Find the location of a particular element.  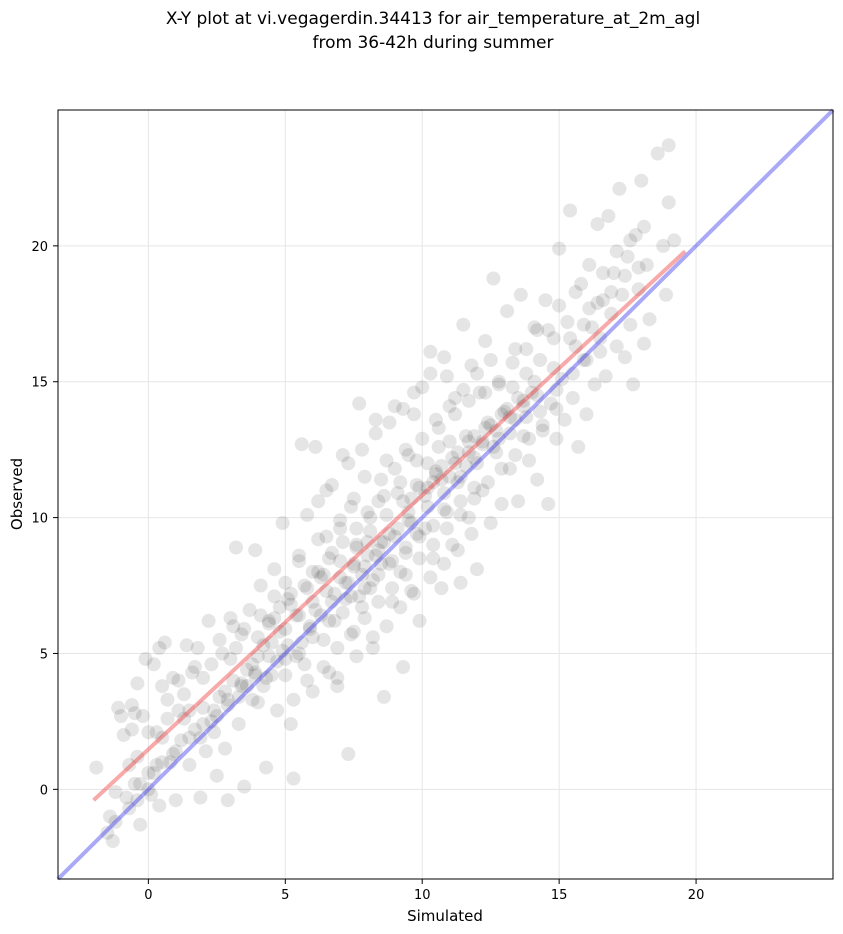

x-tick-label: 20 is located at coordinates (696, 895).